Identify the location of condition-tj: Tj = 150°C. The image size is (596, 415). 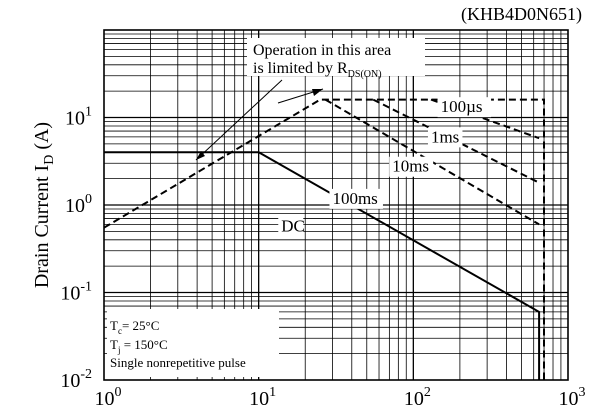
(139, 346).